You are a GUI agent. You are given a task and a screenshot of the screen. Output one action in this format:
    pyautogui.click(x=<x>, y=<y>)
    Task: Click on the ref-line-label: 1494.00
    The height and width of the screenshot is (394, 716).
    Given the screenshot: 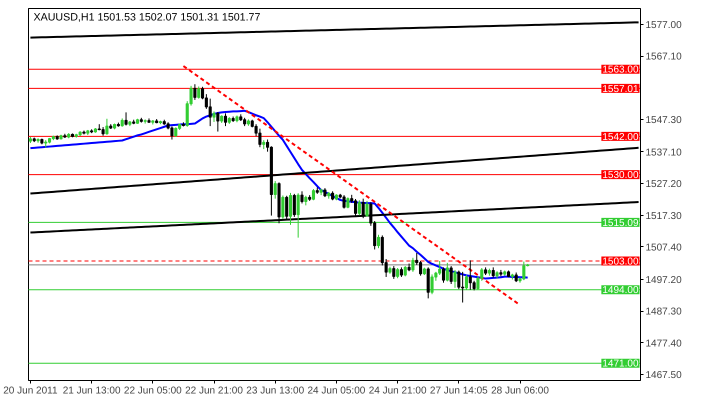 What is the action you would take?
    pyautogui.click(x=620, y=290)
    